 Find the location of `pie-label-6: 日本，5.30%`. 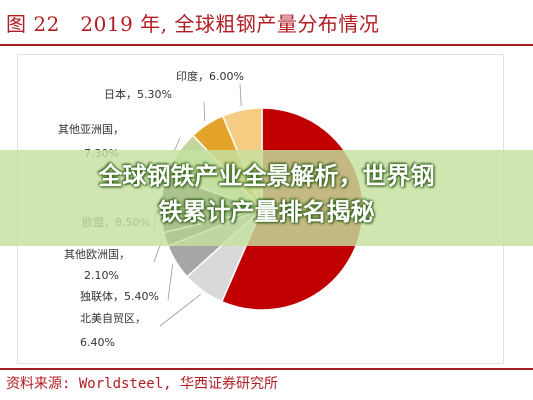

pie-label-6: 日本，5.30% is located at coordinates (138, 94).